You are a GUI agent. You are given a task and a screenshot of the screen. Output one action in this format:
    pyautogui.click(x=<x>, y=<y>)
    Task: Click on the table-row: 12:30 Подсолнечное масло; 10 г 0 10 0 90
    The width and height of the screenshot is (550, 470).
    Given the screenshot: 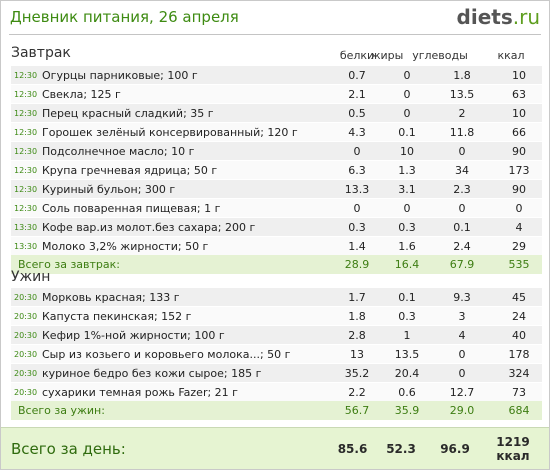 What is the action you would take?
    pyautogui.click(x=276, y=150)
    